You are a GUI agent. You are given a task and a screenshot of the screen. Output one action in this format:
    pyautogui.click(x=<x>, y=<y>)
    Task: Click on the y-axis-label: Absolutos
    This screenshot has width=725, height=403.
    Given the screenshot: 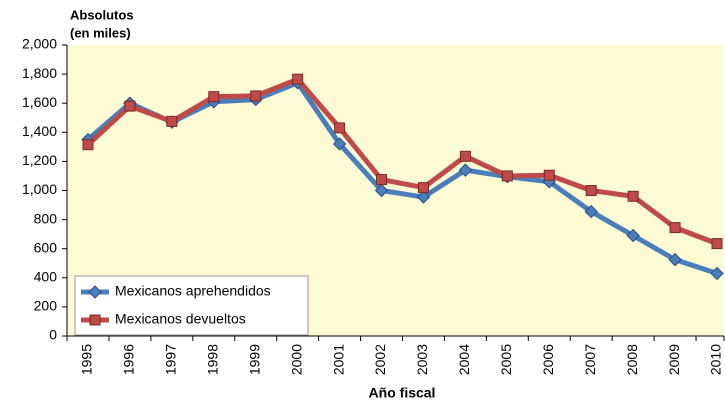 What is the action you would take?
    pyautogui.click(x=102, y=14)
    